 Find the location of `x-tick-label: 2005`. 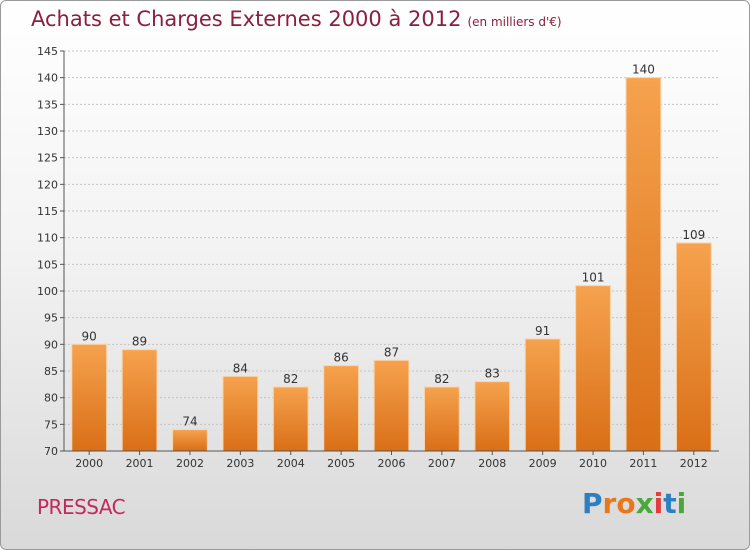

x-tick-label: 2005 is located at coordinates (341, 463).